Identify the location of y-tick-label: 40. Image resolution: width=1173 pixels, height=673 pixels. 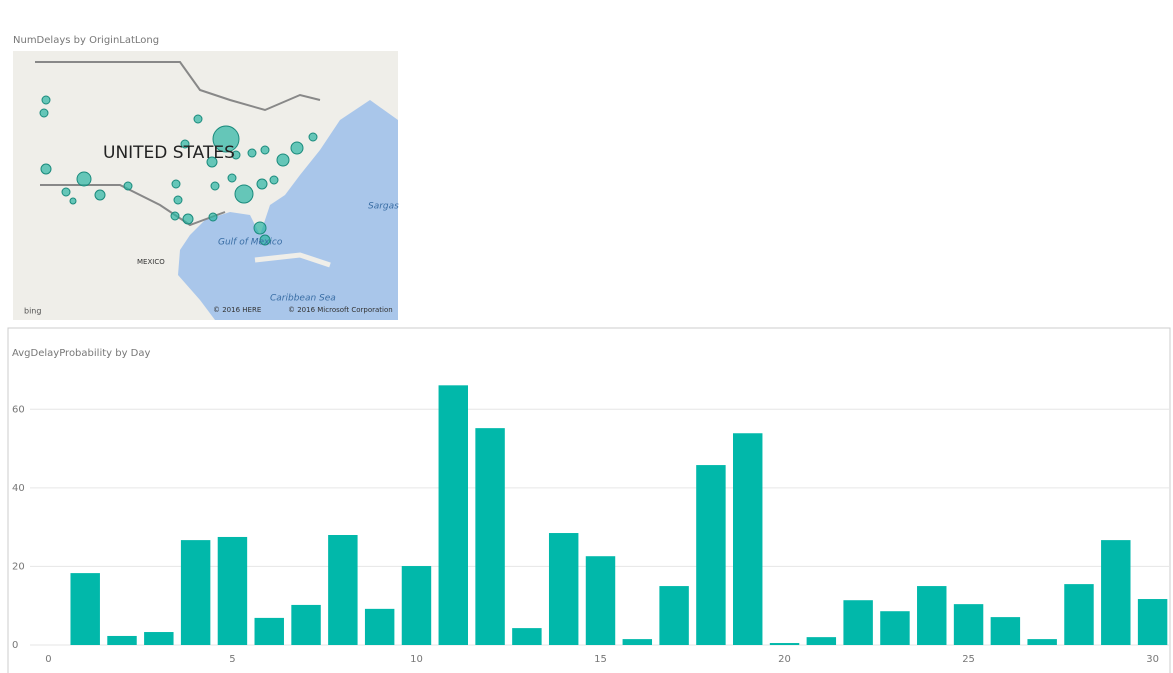
(18, 488).